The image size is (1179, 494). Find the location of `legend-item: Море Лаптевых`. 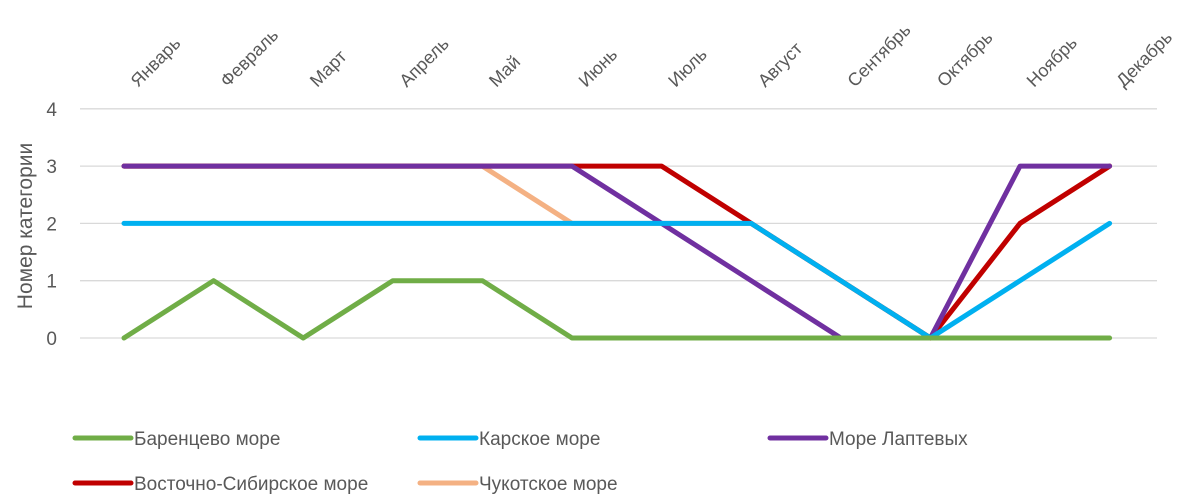

legend-item: Море Лаптевых is located at coordinates (867, 439).